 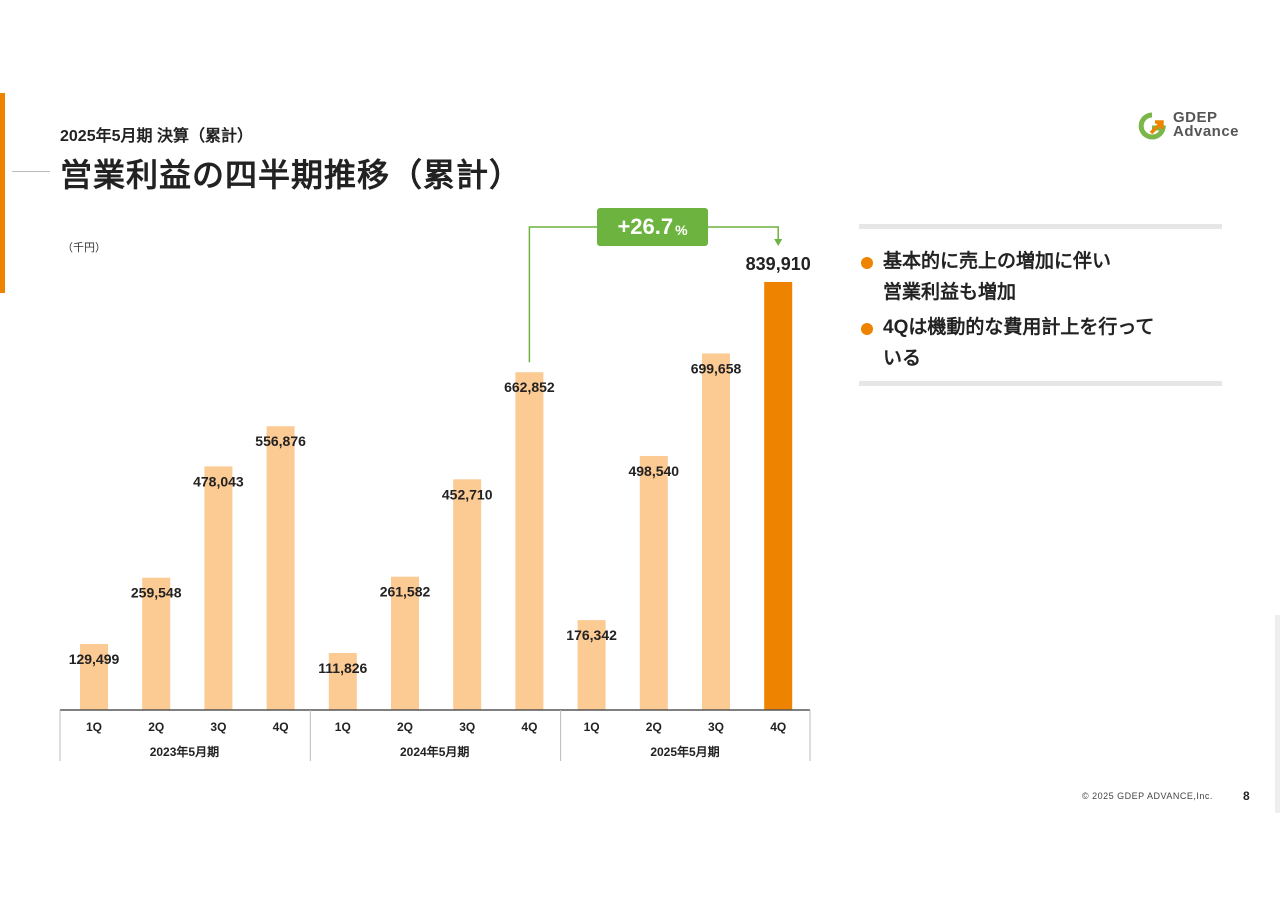 What do you see at coordinates (645, 226) in the screenshot?
I see `growth-value: +26.7` at bounding box center [645, 226].